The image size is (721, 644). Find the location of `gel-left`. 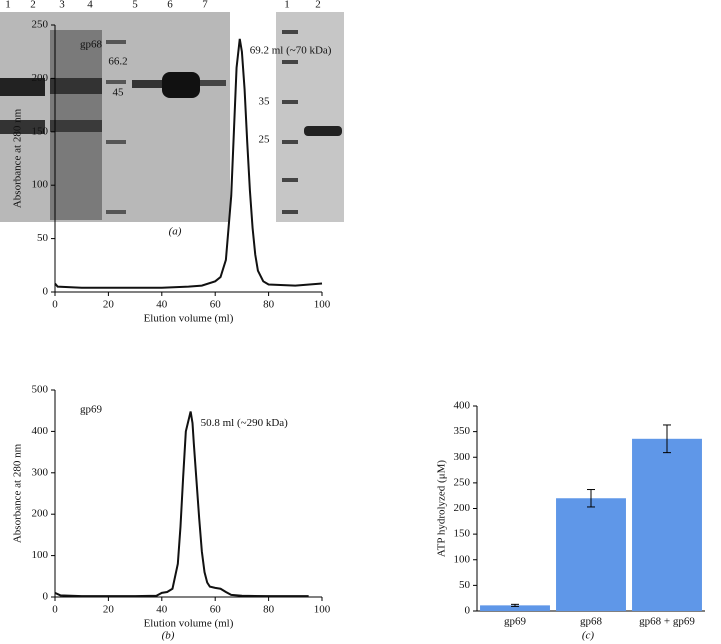

gel-left is located at coordinates (115, 117).